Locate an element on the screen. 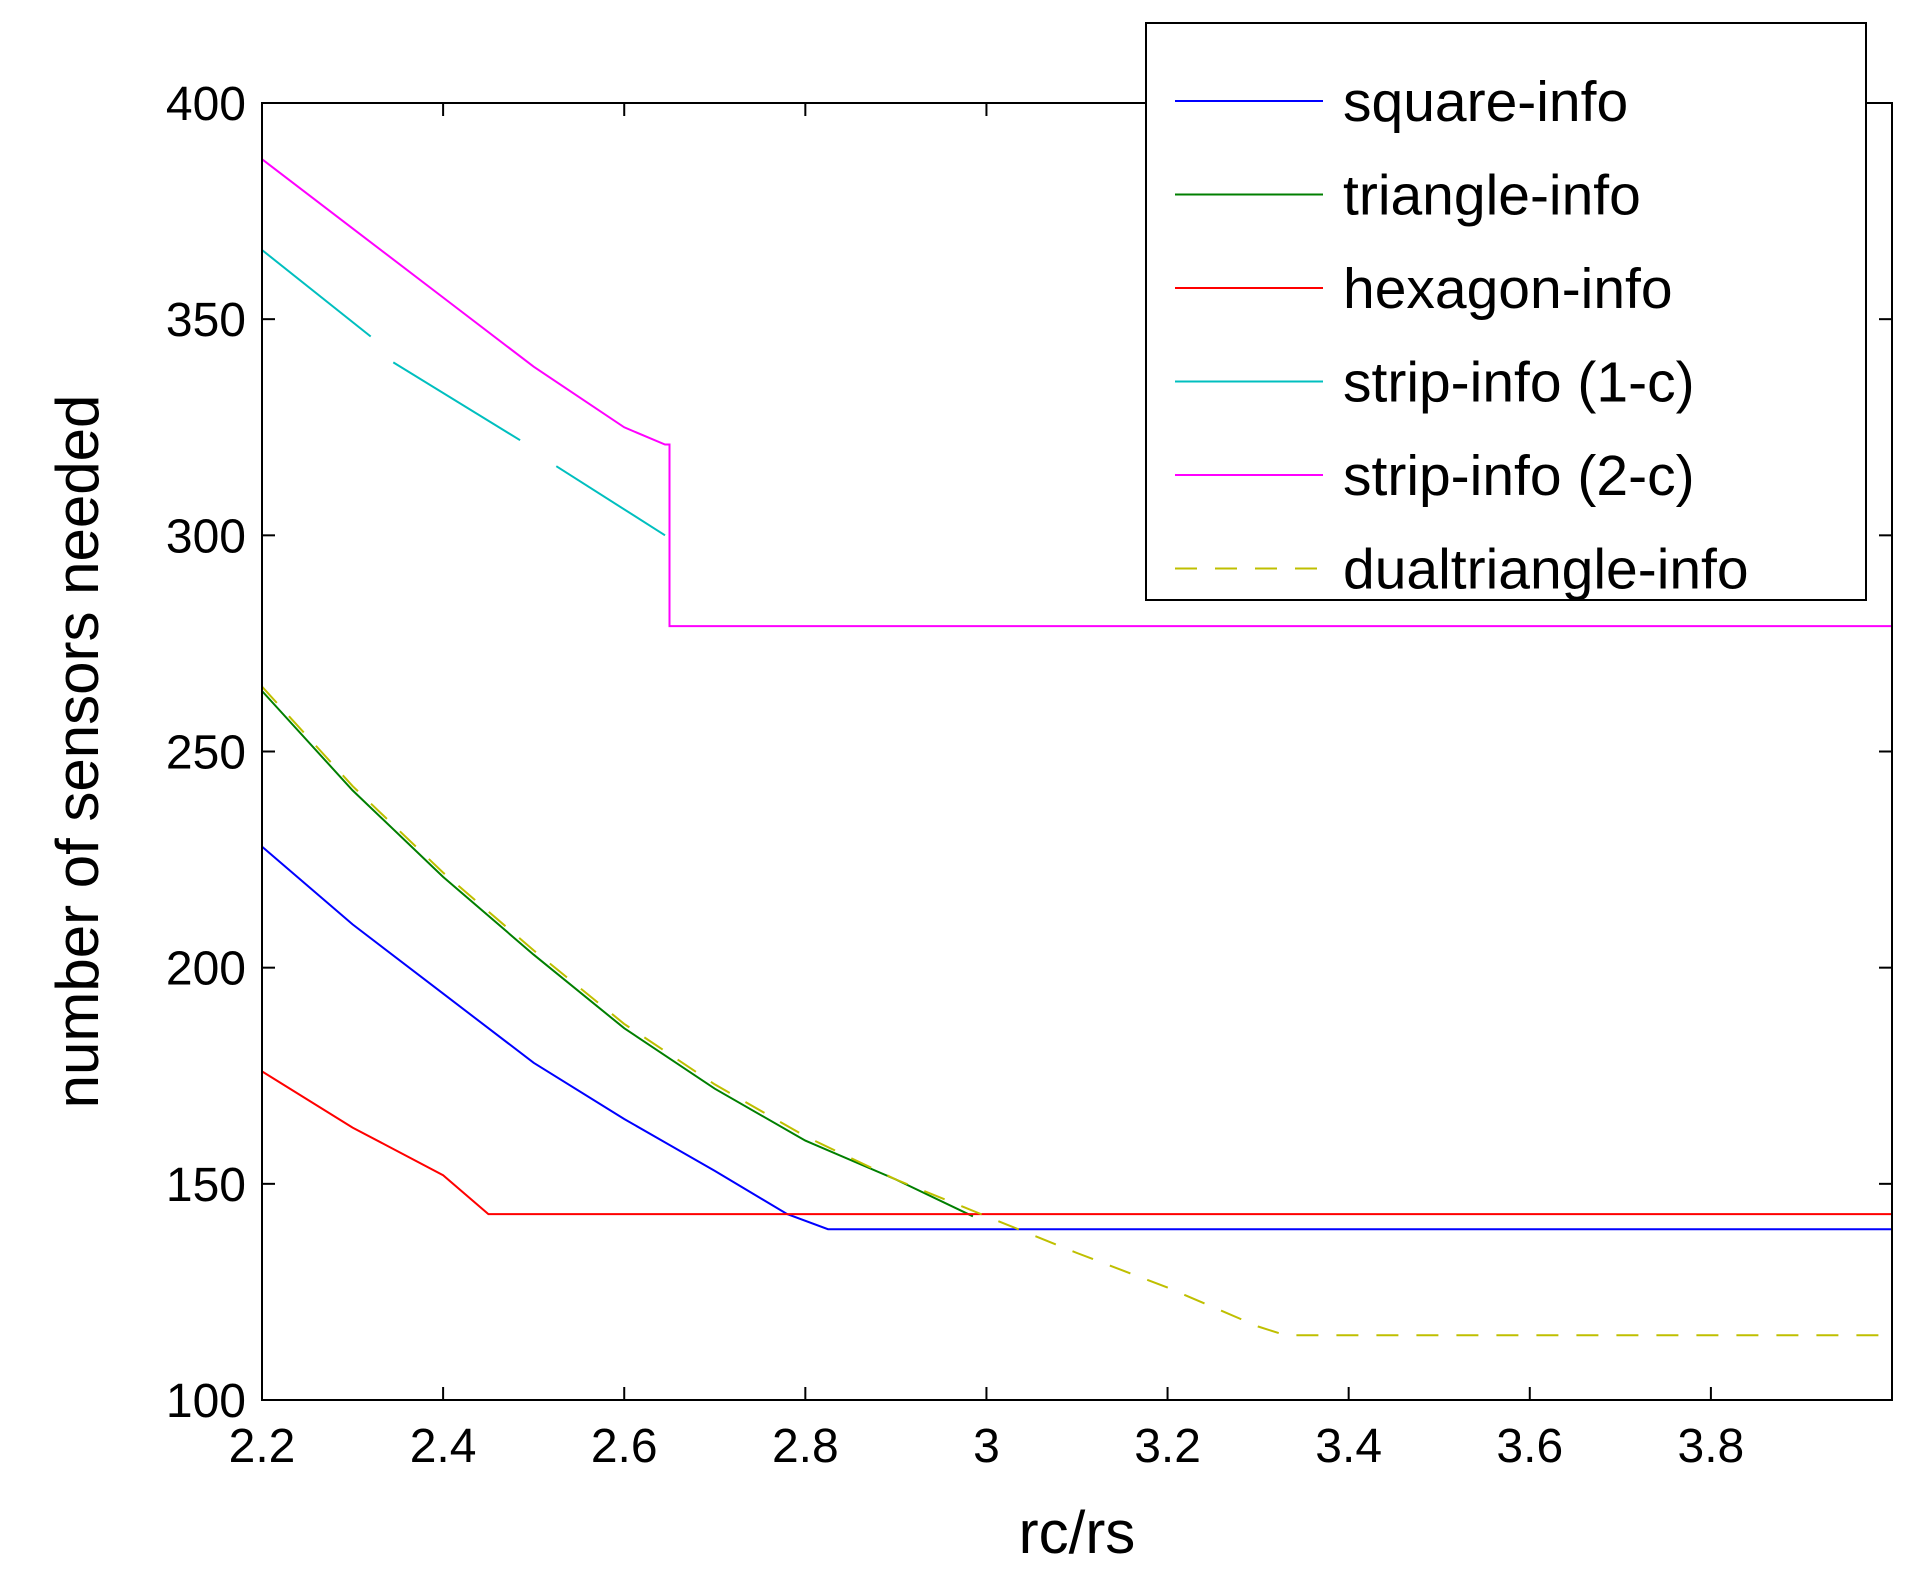 The height and width of the screenshot is (1582, 1910). legend-label-hexagon-info: hexagon-info is located at coordinates (1508, 289).